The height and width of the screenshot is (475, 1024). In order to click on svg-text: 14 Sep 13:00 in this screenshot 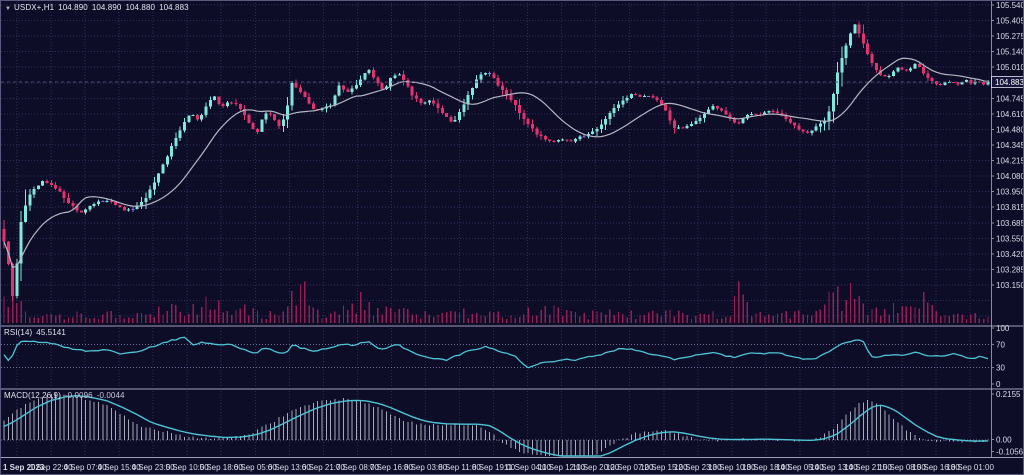, I will do `click(834, 467)`.